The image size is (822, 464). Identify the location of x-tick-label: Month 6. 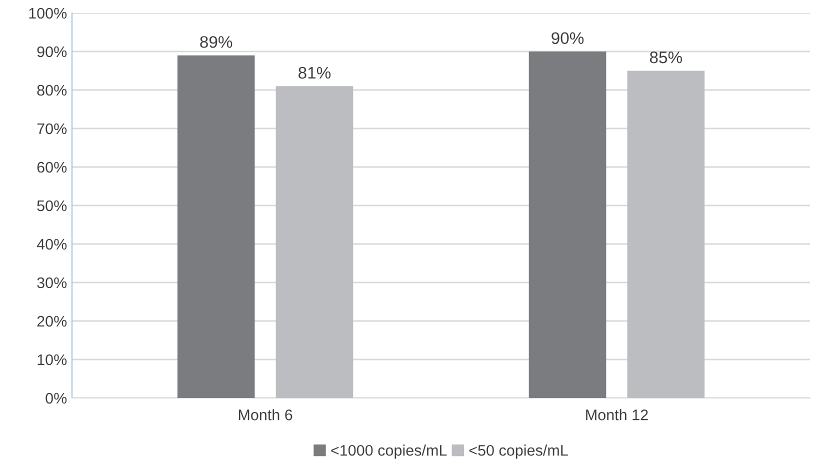
(265, 414).